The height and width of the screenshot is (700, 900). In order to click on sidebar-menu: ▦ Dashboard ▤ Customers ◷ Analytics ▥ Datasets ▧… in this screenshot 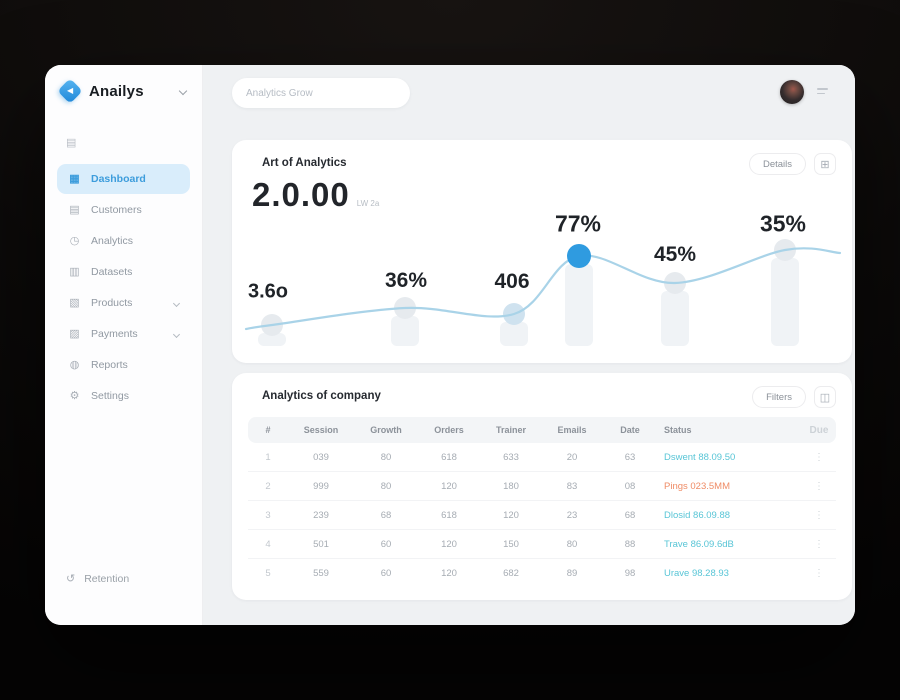, I will do `click(123, 287)`.